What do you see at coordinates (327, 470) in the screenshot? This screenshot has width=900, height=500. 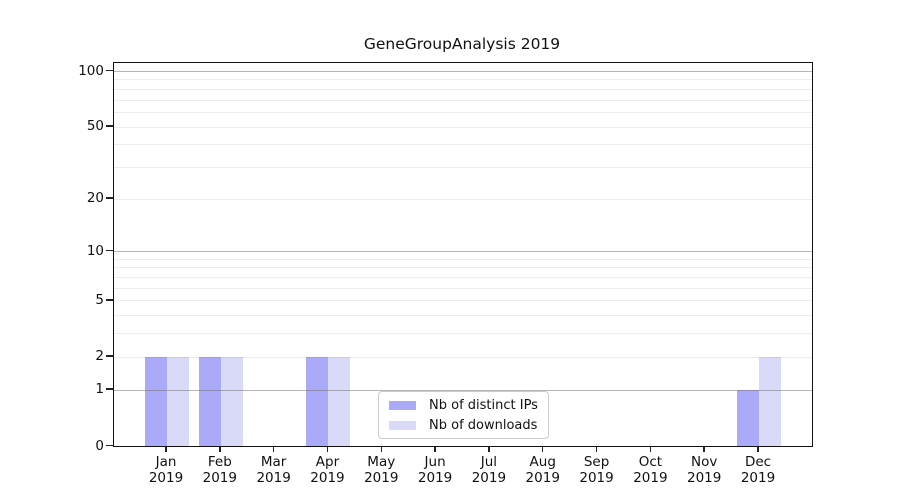 I see `x-tick-label-apr: Apr 2019` at bounding box center [327, 470].